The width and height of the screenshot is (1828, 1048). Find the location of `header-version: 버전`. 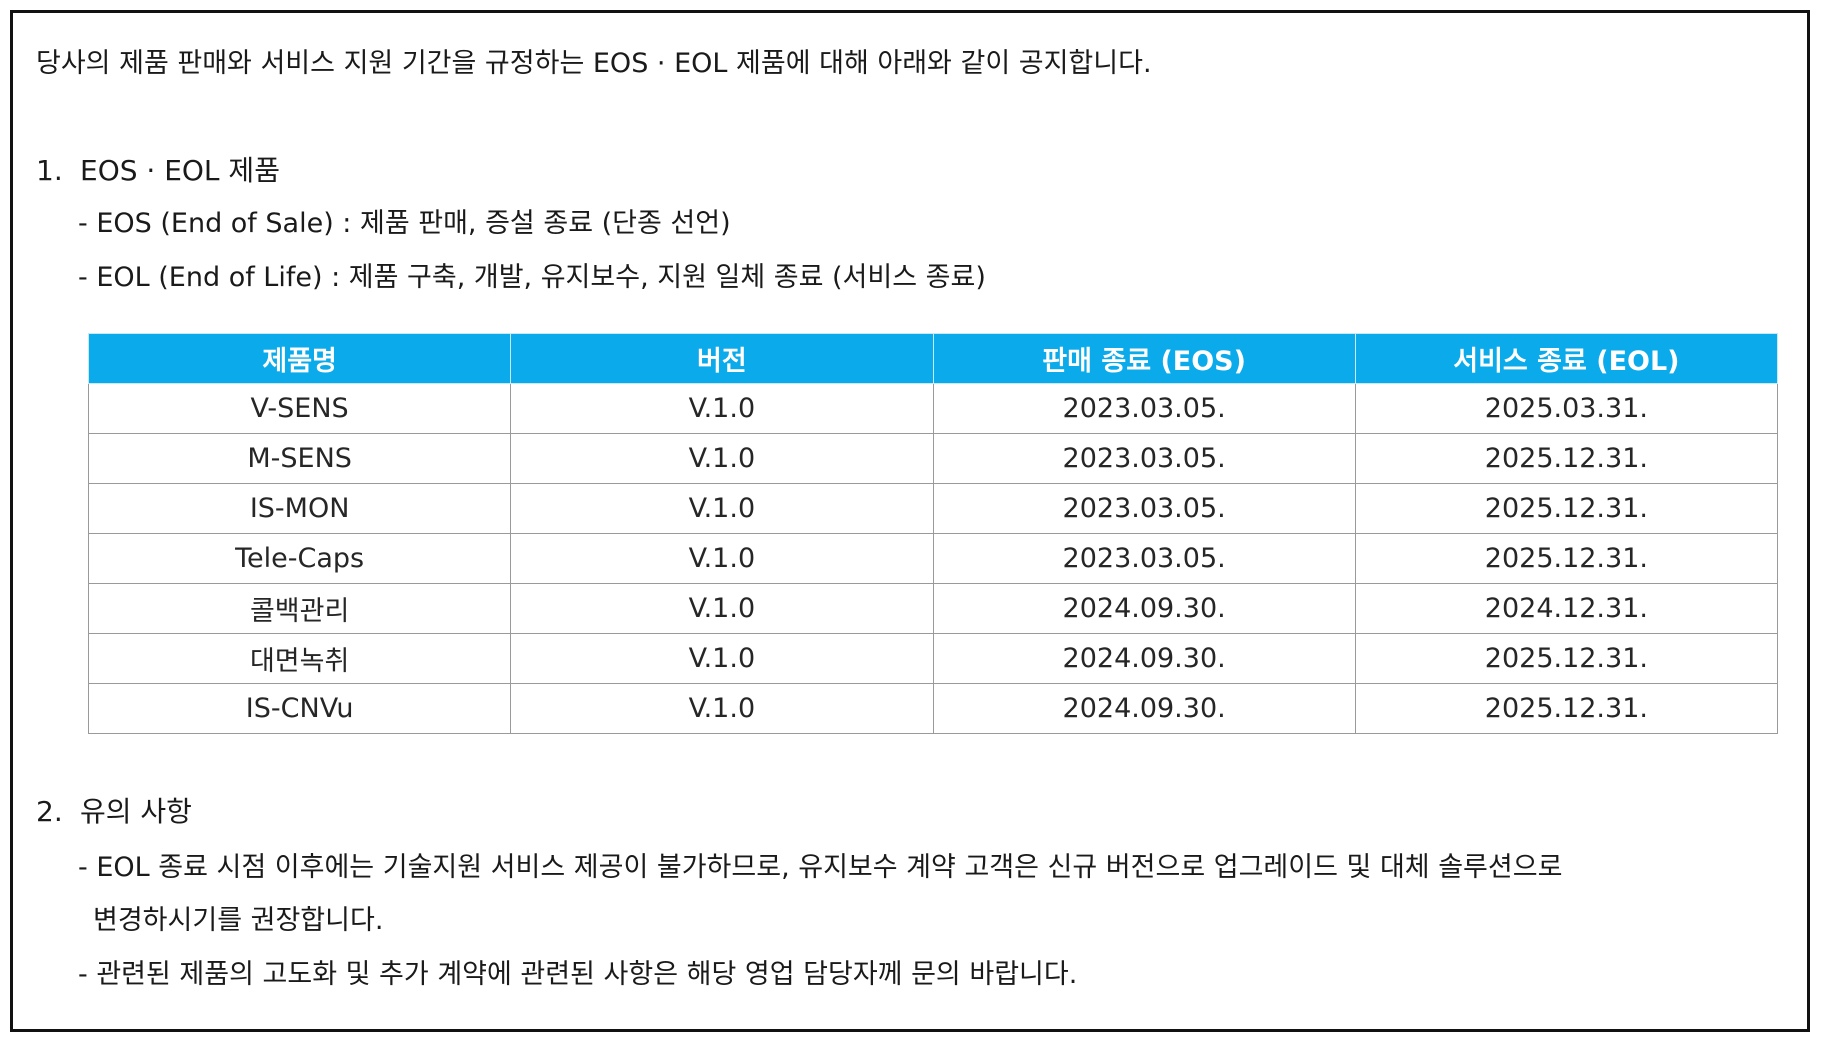

header-version: 버전 is located at coordinates (722, 358).